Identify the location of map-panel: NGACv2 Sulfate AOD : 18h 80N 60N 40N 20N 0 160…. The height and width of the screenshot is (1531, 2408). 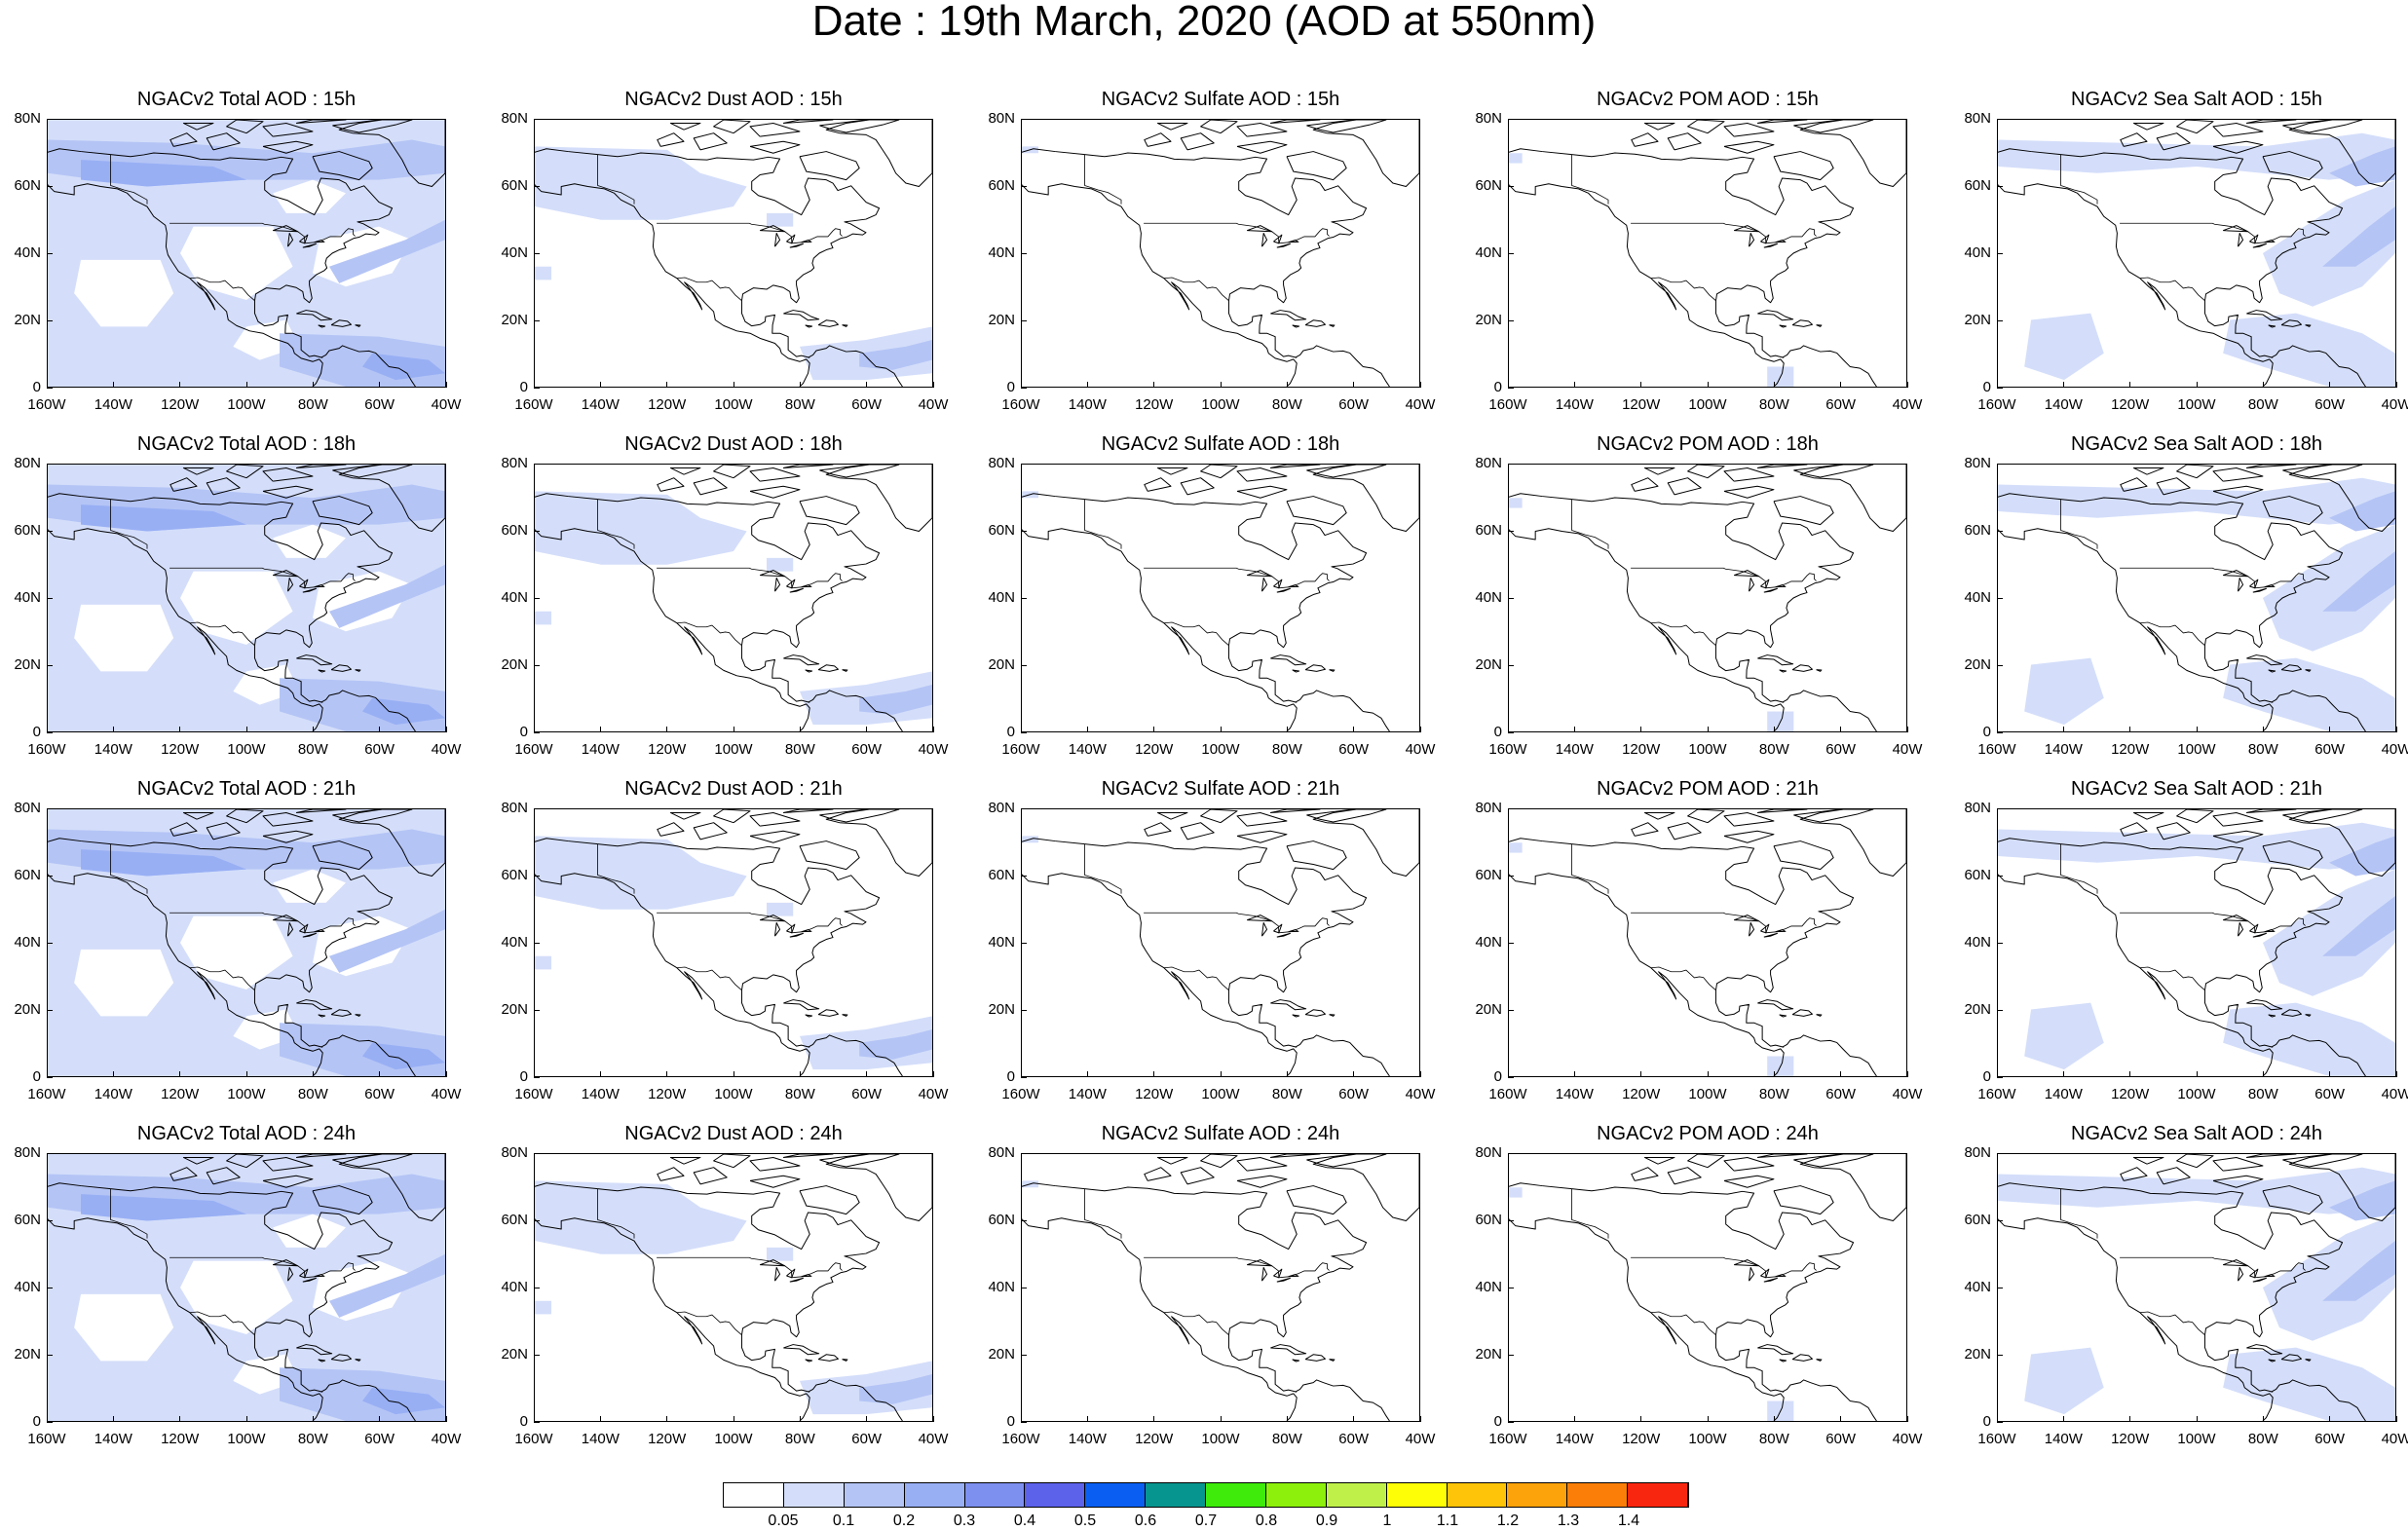
(1222, 597).